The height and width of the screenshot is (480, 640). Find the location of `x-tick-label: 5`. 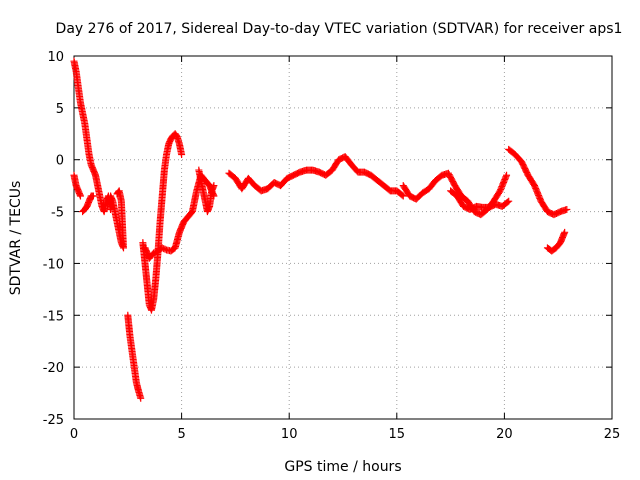

x-tick-label: 5 is located at coordinates (181, 434).